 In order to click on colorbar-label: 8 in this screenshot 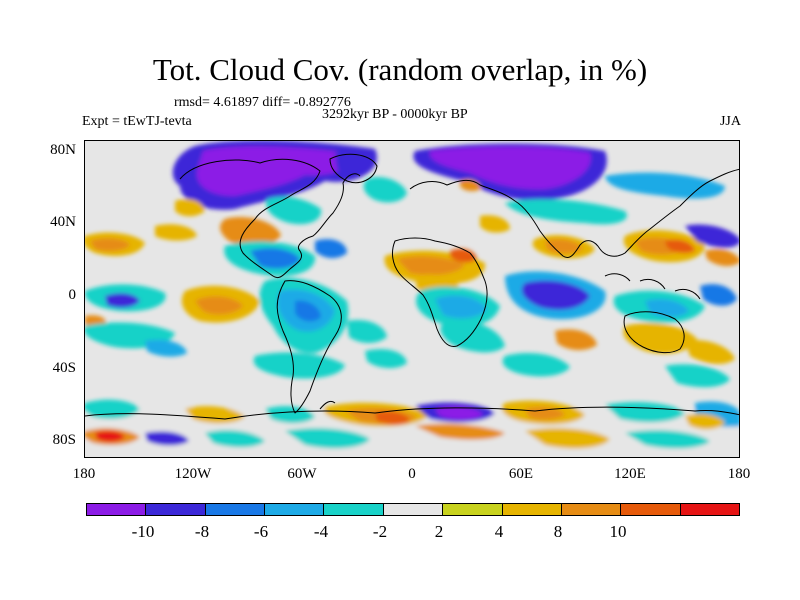, I will do `click(558, 531)`.